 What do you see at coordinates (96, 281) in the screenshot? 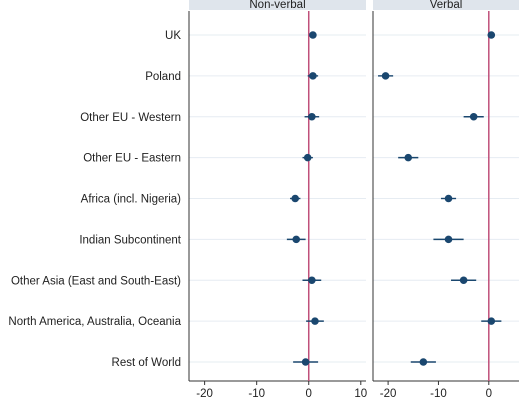
I see `category-label: Other Asia (East and South-East)` at bounding box center [96, 281].